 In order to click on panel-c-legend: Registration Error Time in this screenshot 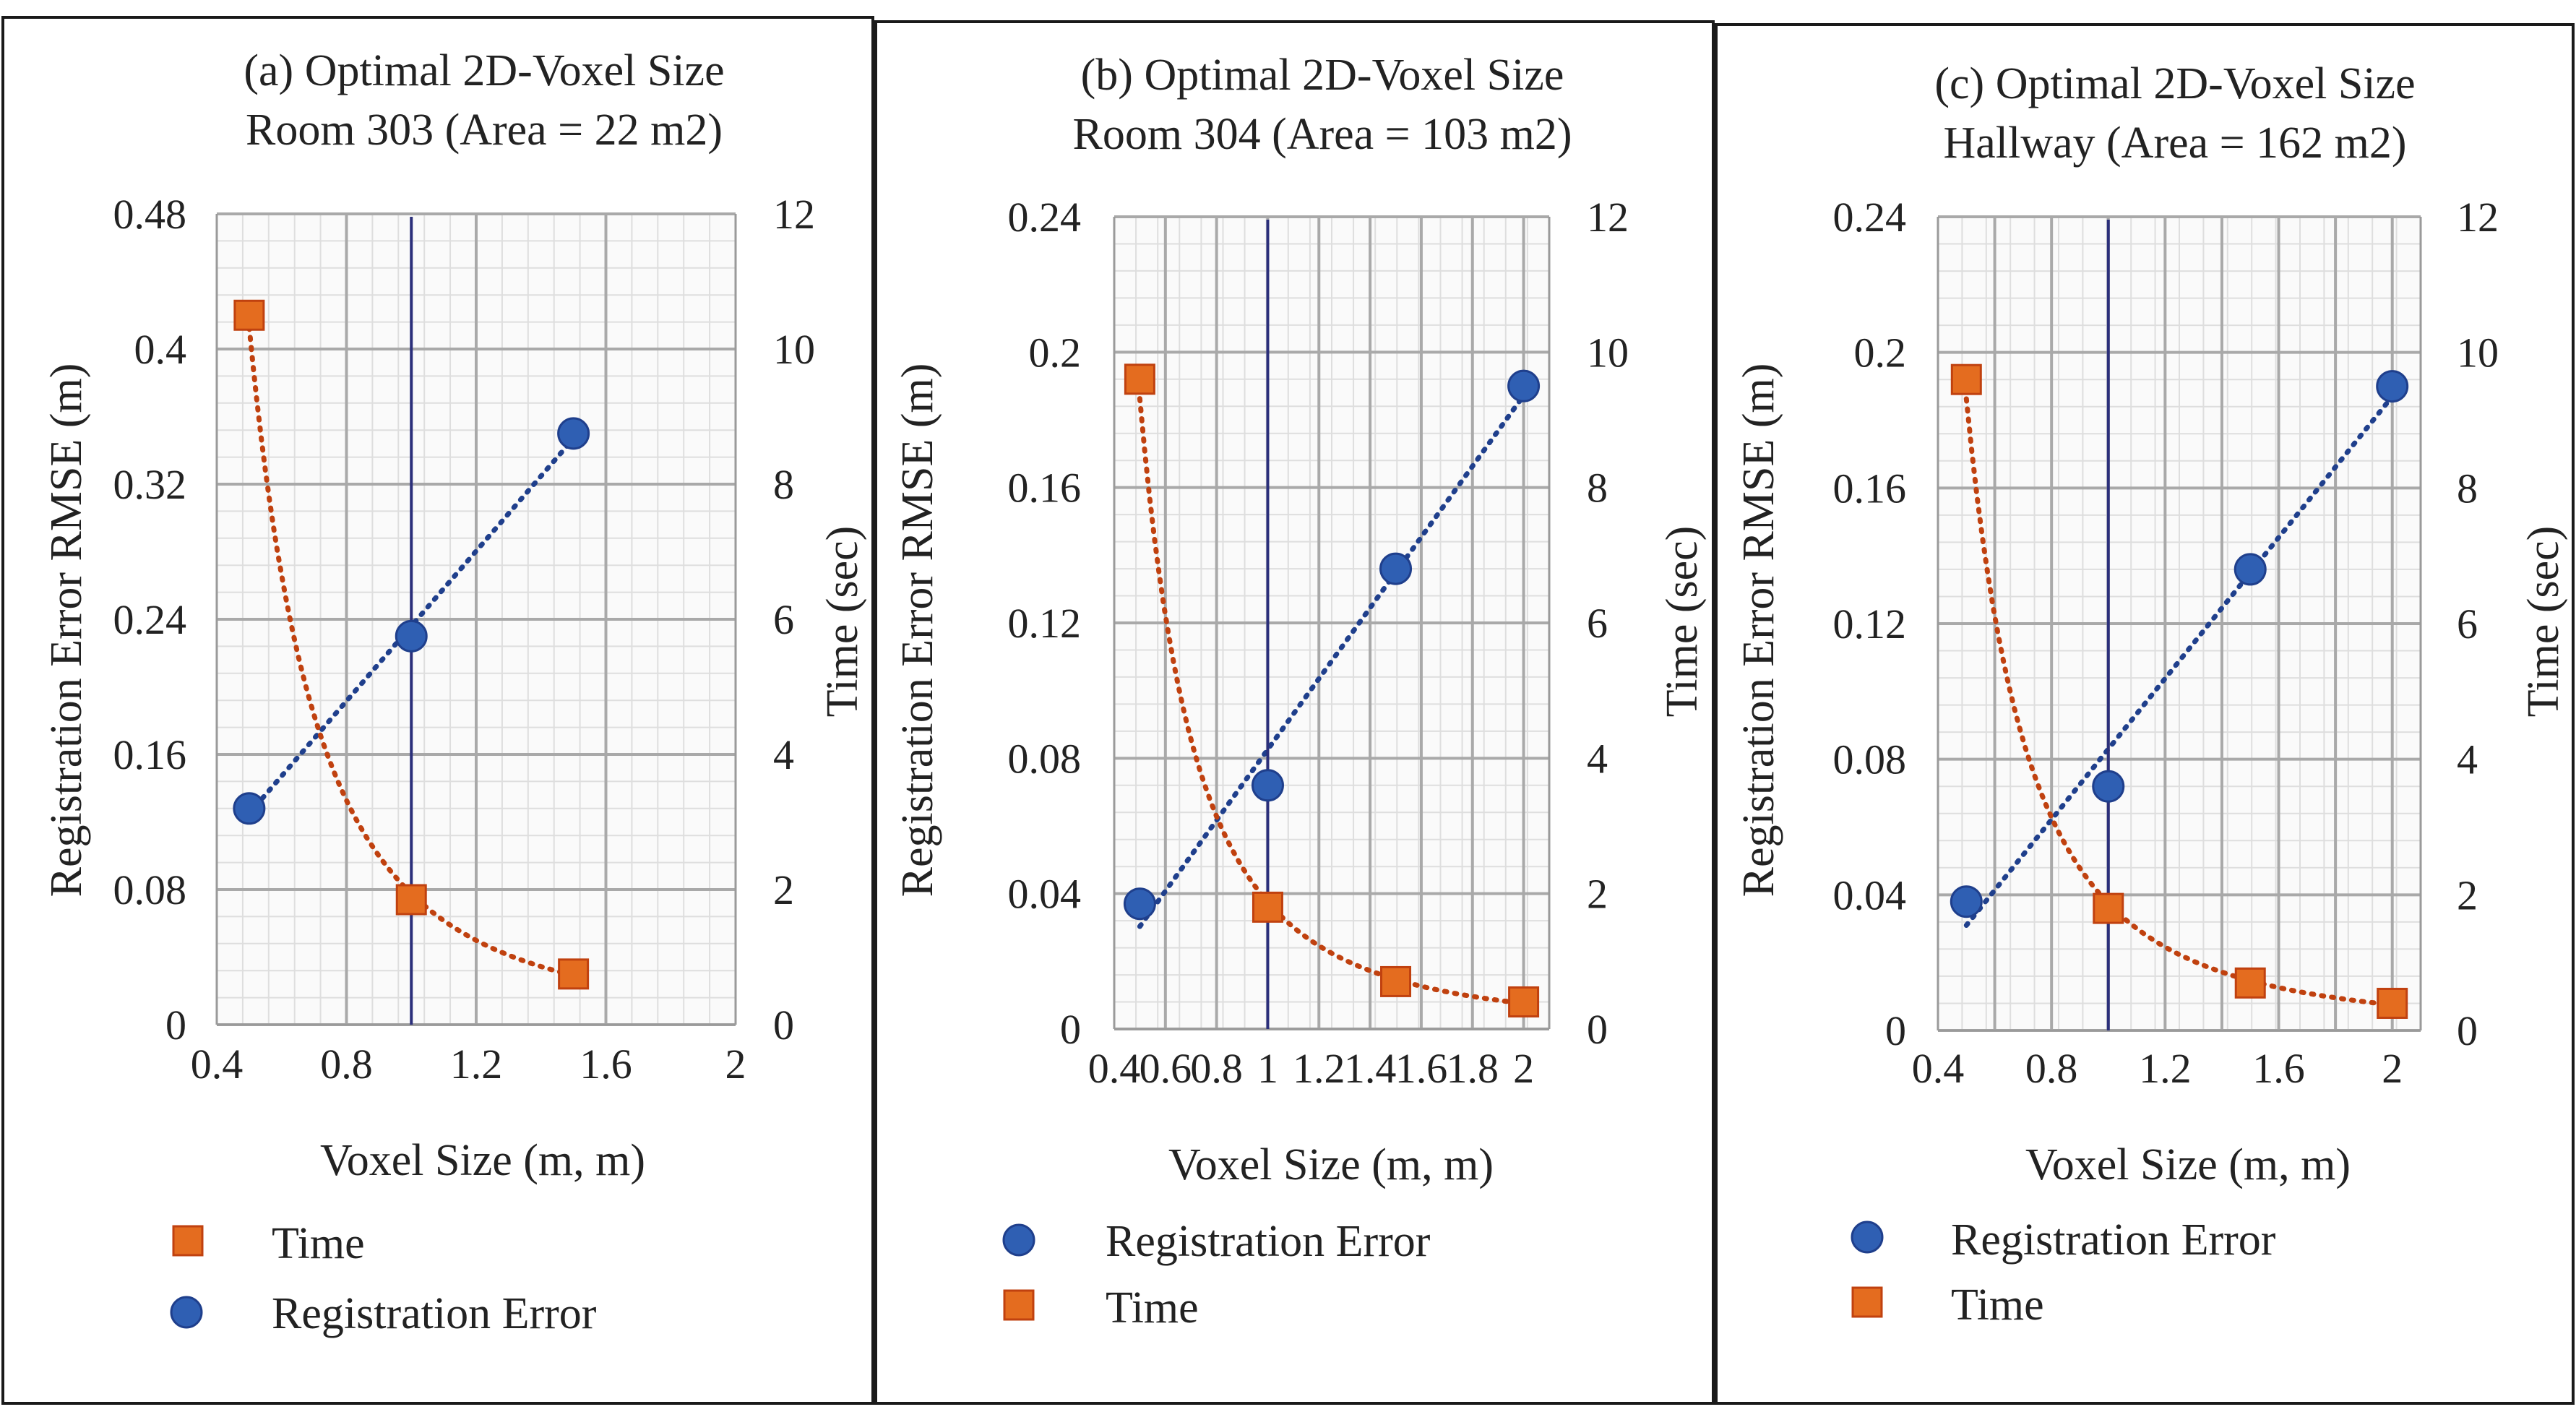, I will do `click(2063, 1272)`.